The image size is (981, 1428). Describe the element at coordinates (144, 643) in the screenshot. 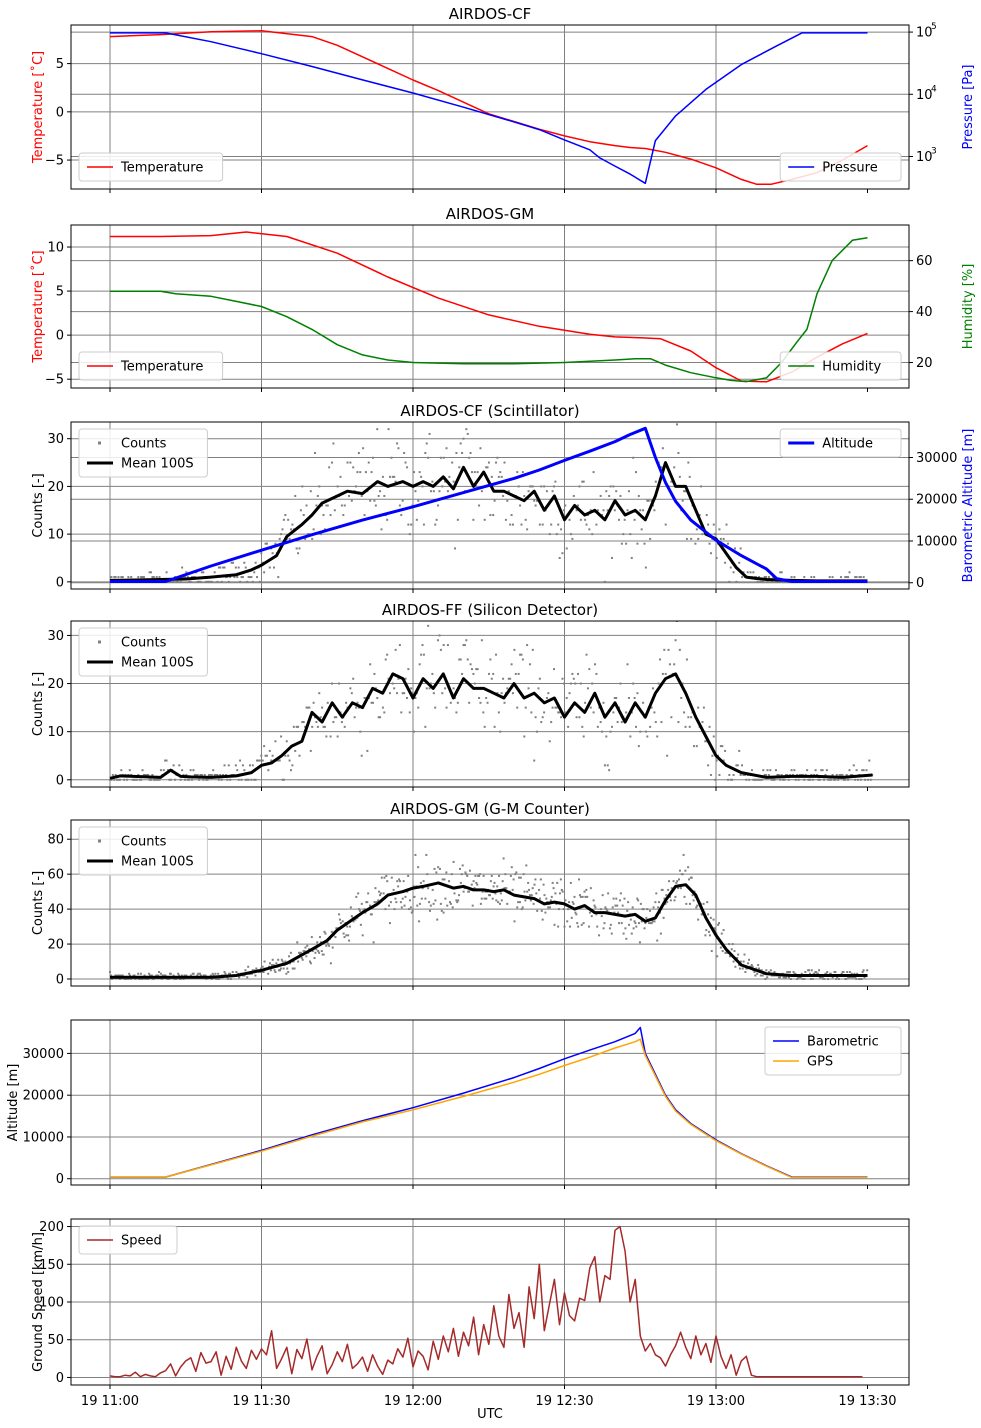

I see `legend-label: Counts` at that location.